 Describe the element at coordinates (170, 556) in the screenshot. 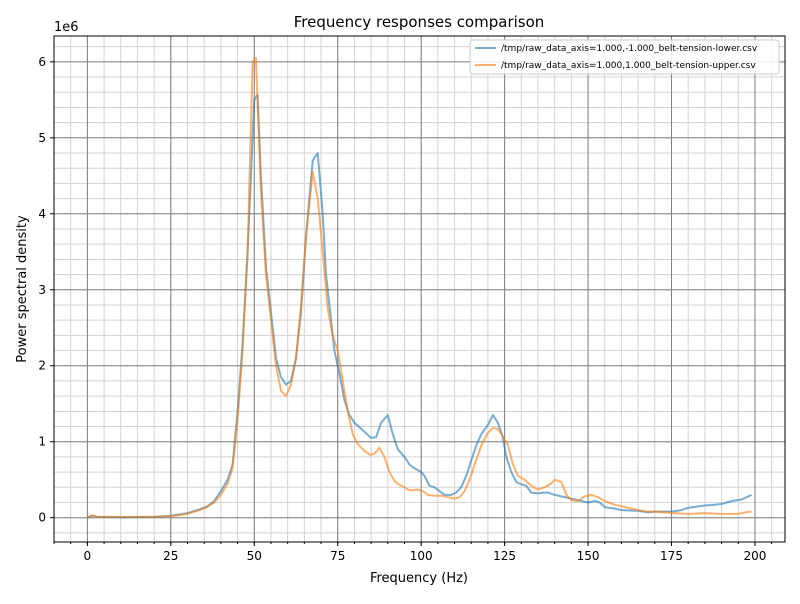

I see `x-tick-label: 25` at that location.